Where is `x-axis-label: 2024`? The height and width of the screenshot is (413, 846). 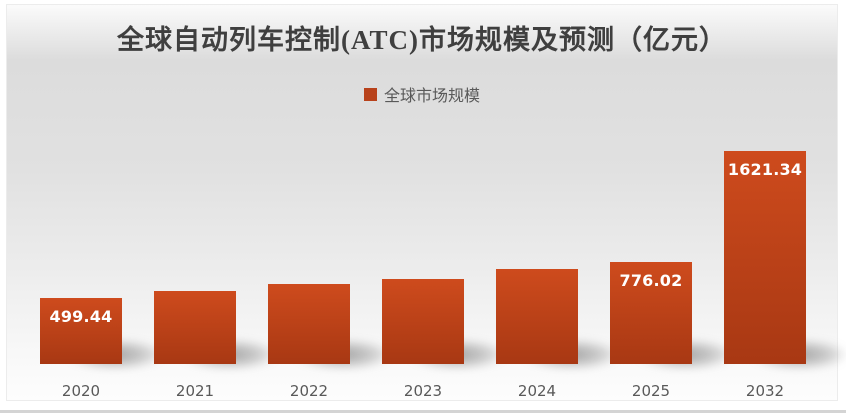
x-axis-label: 2024 is located at coordinates (537, 391).